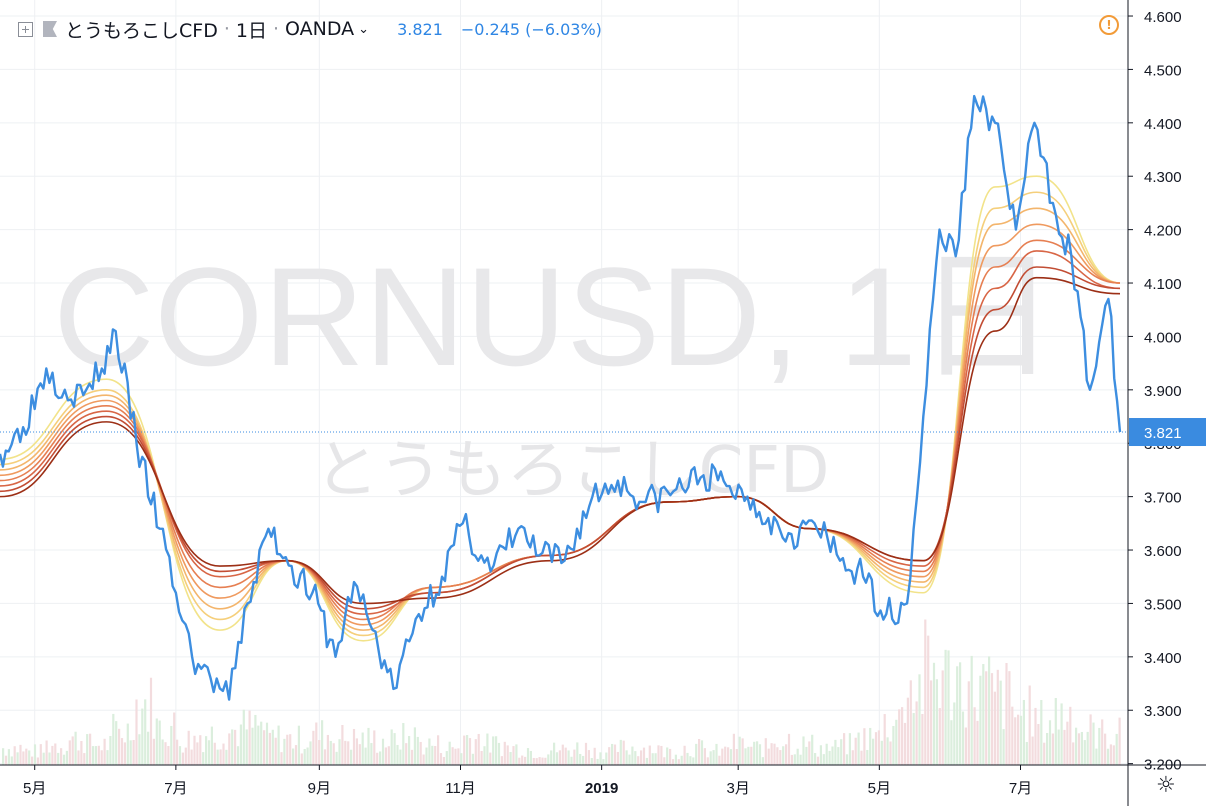 This screenshot has width=1206, height=806. I want to click on x-tick-label: 7月, so click(1020, 788).